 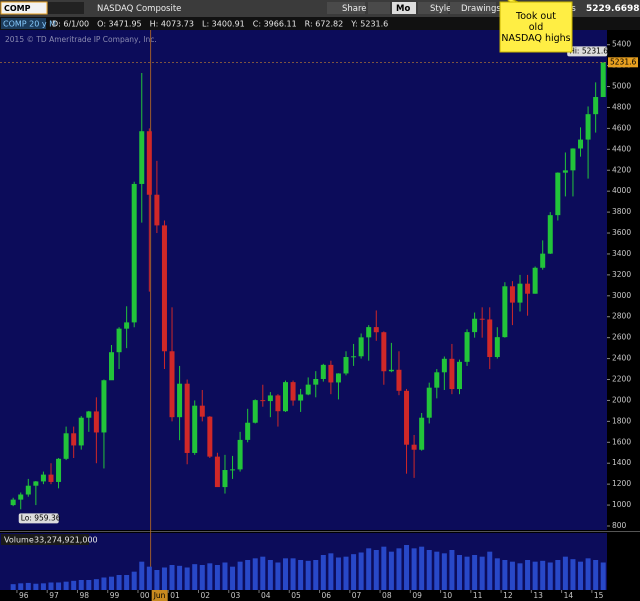 I want to click on mo-button, so click(x=404, y=8).